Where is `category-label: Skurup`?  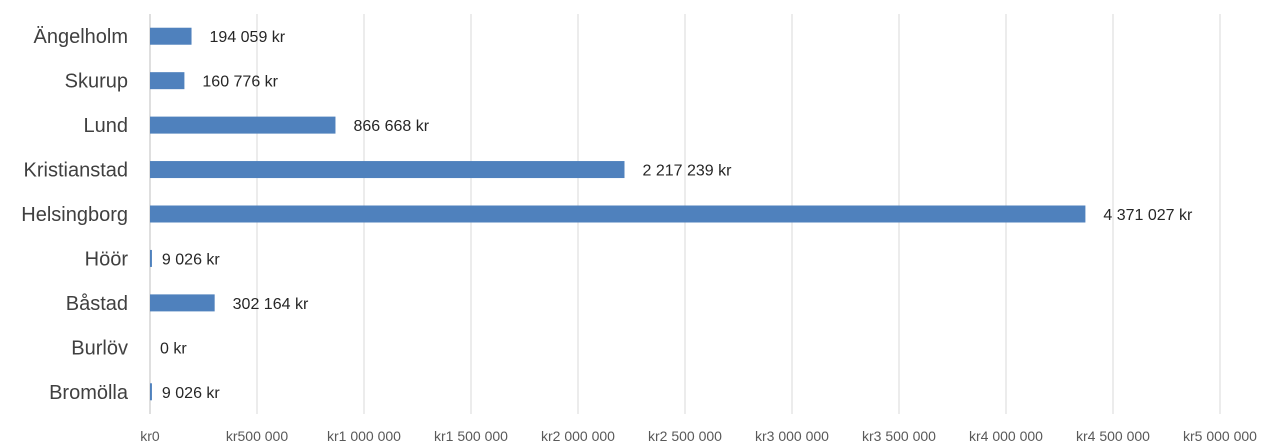
category-label: Skurup is located at coordinates (96, 82).